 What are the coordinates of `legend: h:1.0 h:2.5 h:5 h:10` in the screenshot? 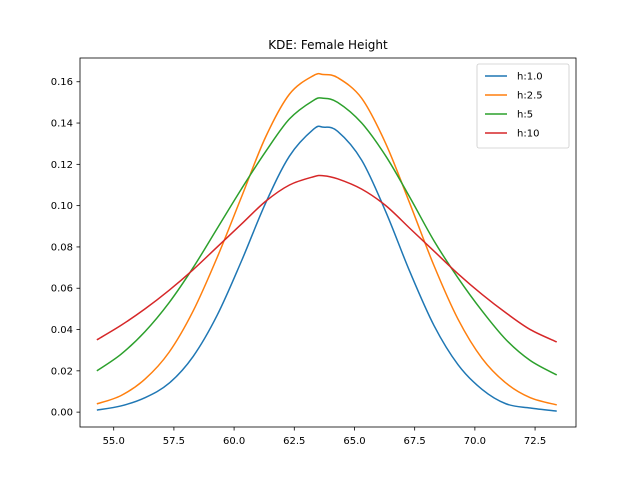 It's located at (523, 106).